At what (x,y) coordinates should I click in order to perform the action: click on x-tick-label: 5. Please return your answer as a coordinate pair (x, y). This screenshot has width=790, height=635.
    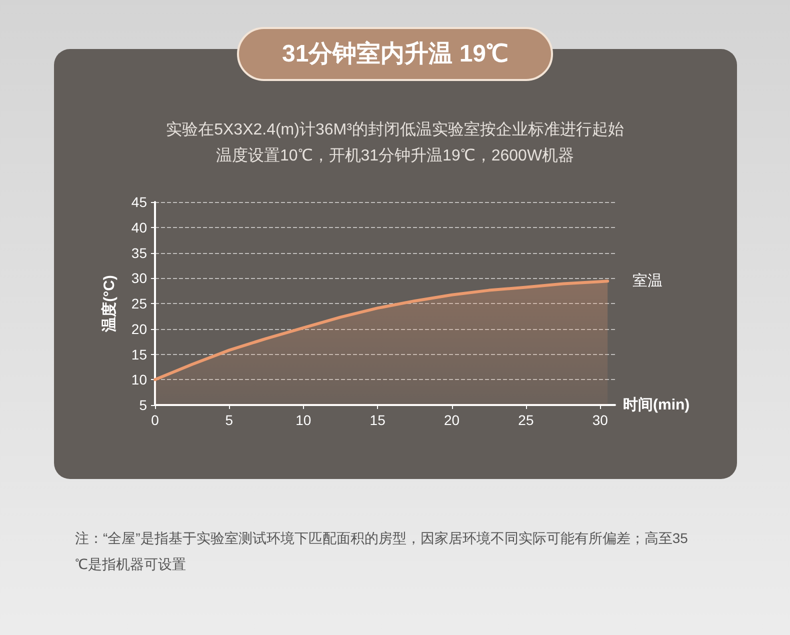
    Looking at the image, I should click on (229, 420).